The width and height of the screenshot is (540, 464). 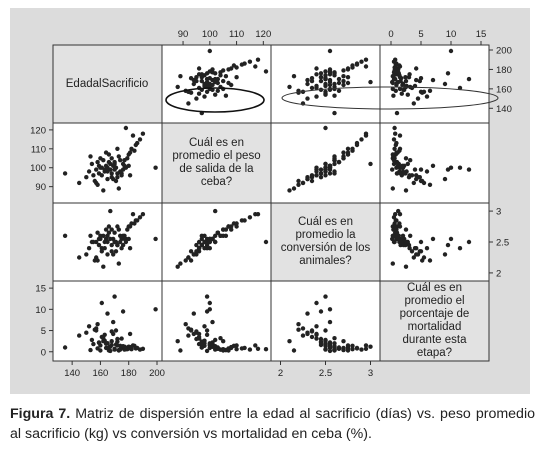 I want to click on tick-label-right-edad-3: 200, so click(x=504, y=51).